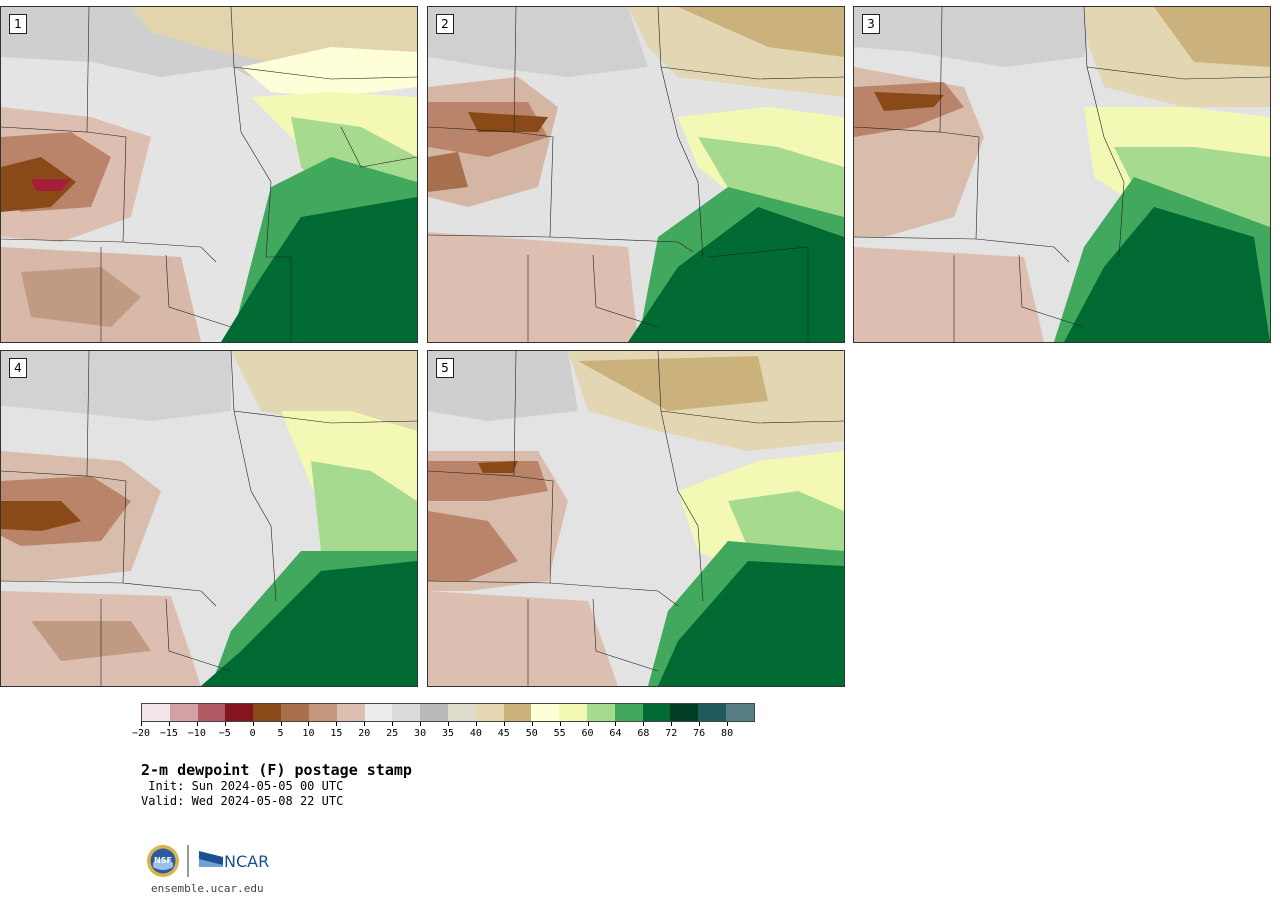 Image resolution: width=1280 pixels, height=901 pixels. What do you see at coordinates (18, 368) in the screenshot?
I see `panel-number: 4` at bounding box center [18, 368].